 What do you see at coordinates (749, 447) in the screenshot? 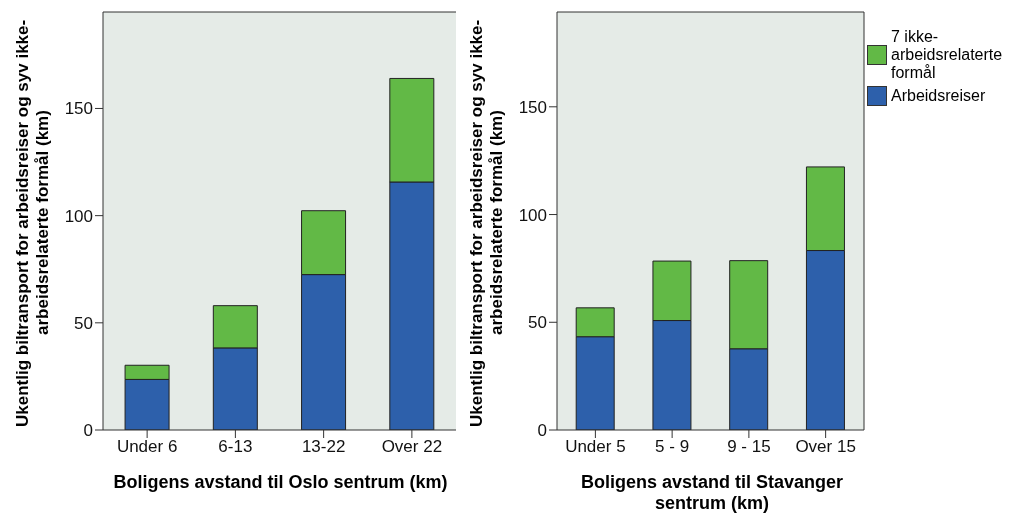
I see `x-tick-label: 9 - 15` at bounding box center [749, 447].